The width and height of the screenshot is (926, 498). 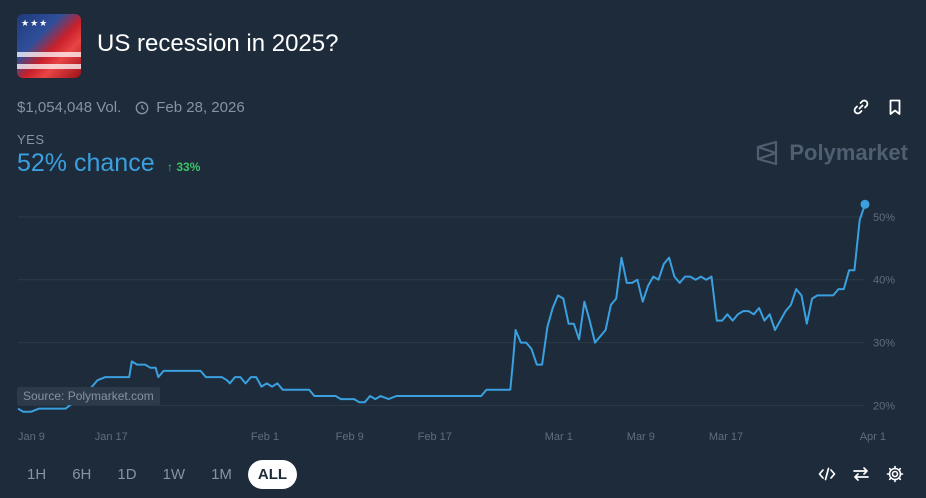 I want to click on time-range-selector: 1H 6H 1D 1W 1M ALL, so click(x=157, y=474).